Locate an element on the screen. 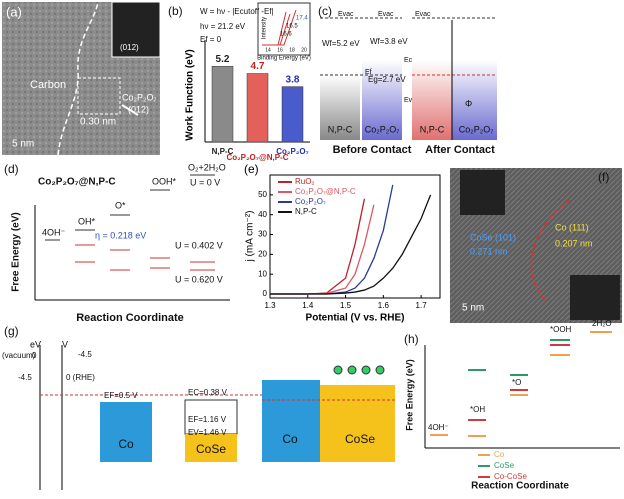 The image size is (624, 499). label: N,P-C is located at coordinates (432, 129).